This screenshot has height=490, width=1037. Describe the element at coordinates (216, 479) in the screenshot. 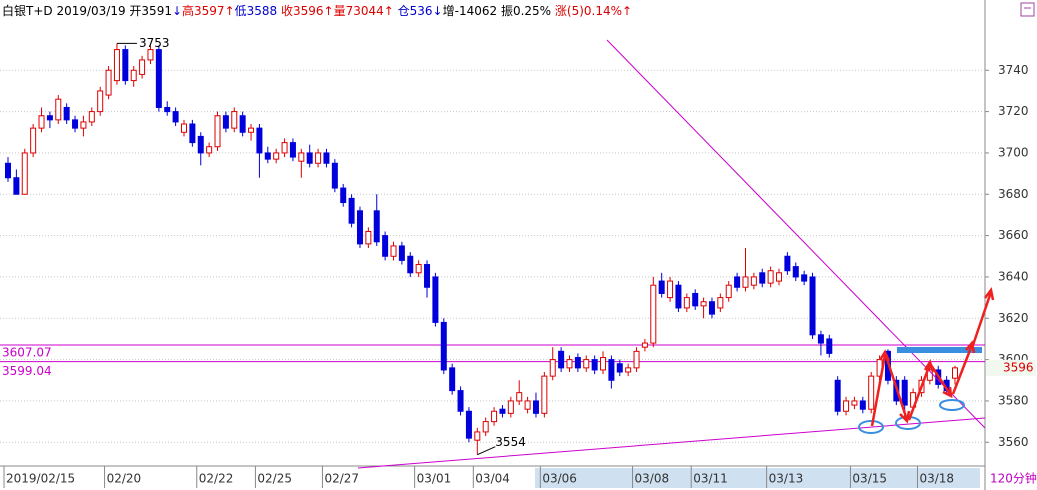

I see `x-tick-label: 02/22` at that location.